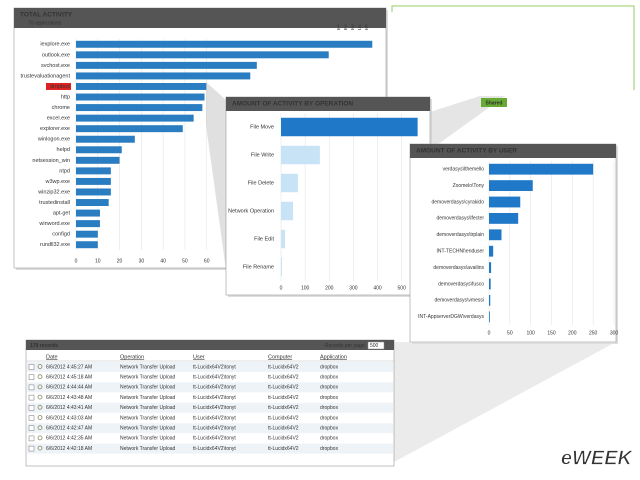  I want to click on x-tick-label: 200, so click(329, 288).